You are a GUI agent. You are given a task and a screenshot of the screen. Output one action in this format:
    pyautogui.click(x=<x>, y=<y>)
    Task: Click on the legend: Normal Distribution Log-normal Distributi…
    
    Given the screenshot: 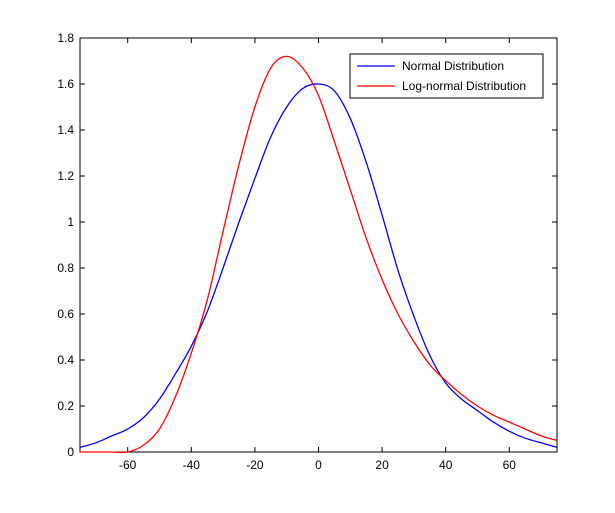 What is the action you would take?
    pyautogui.click(x=446, y=76)
    